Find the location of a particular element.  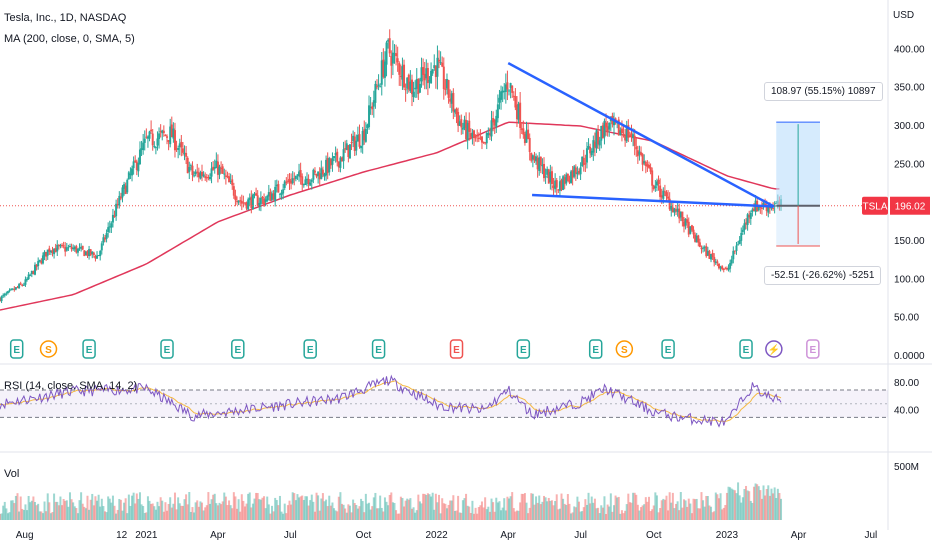

time-tick-label: Jul is located at coordinates (580, 535).